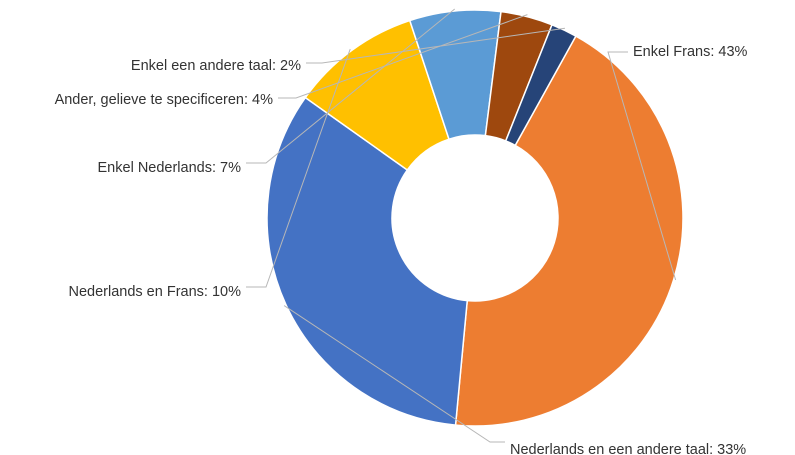  What do you see at coordinates (628, 448) in the screenshot?
I see `slice-label: Nederlands en een andere taal: 33%` at bounding box center [628, 448].